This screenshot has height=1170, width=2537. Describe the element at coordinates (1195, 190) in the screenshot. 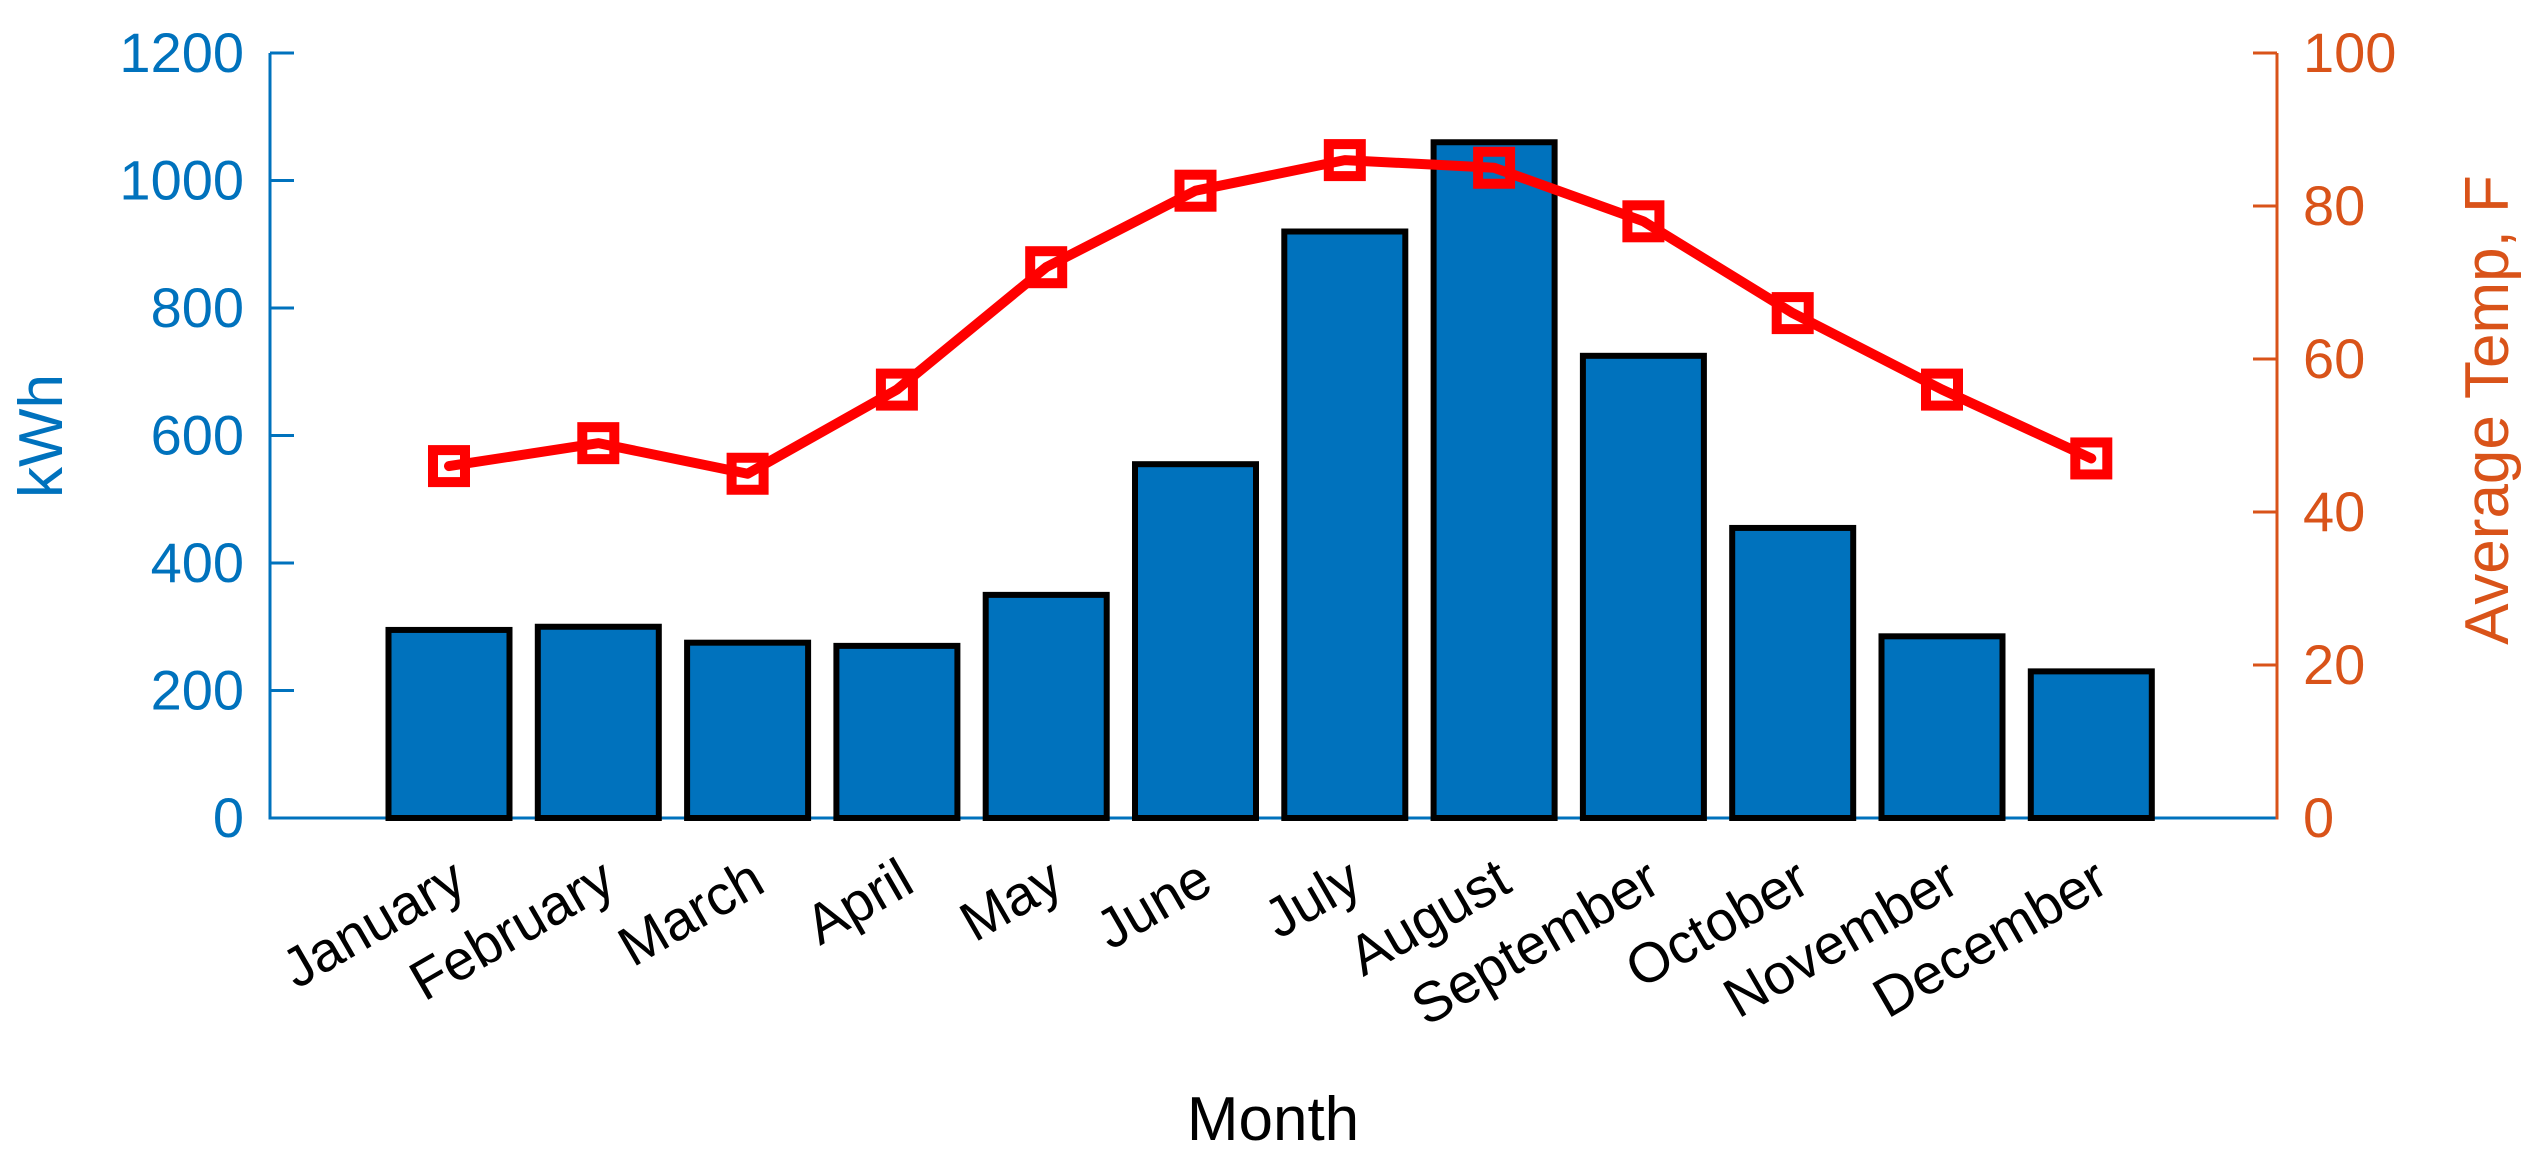

I see `temp-marker-june` at that location.